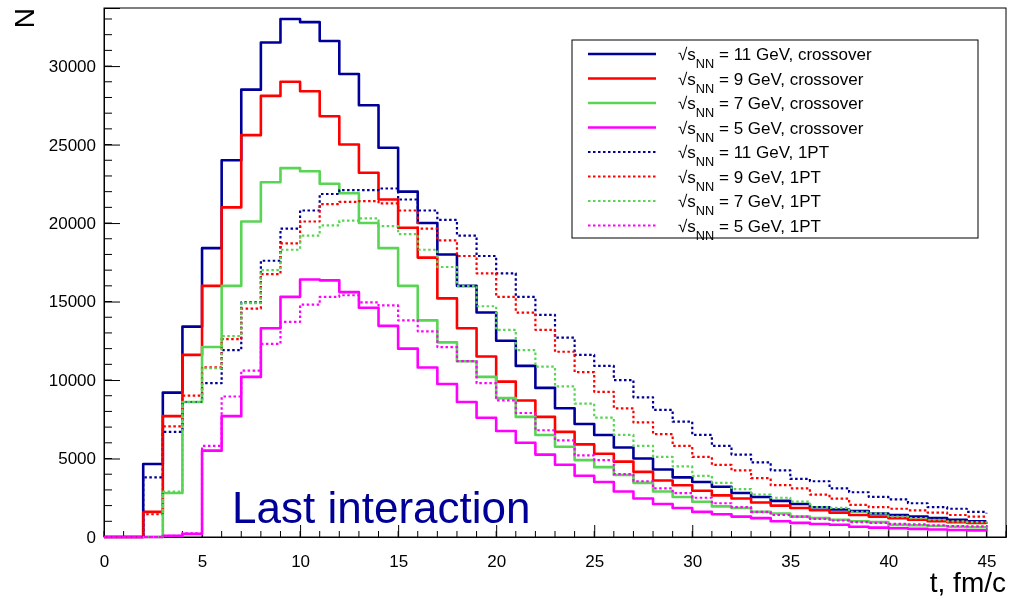  Describe the element at coordinates (91, 537) in the screenshot. I see `y-tick-label: 0` at that location.